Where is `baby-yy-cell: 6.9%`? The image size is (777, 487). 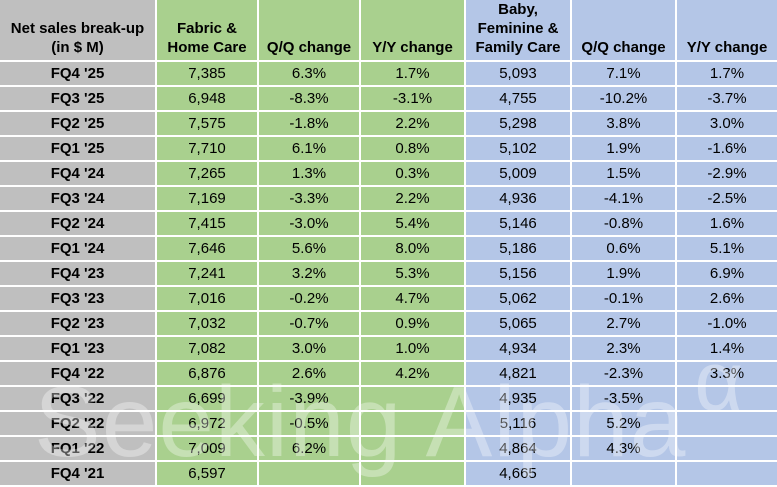
baby-yy-cell: 6.9% is located at coordinates (727, 274).